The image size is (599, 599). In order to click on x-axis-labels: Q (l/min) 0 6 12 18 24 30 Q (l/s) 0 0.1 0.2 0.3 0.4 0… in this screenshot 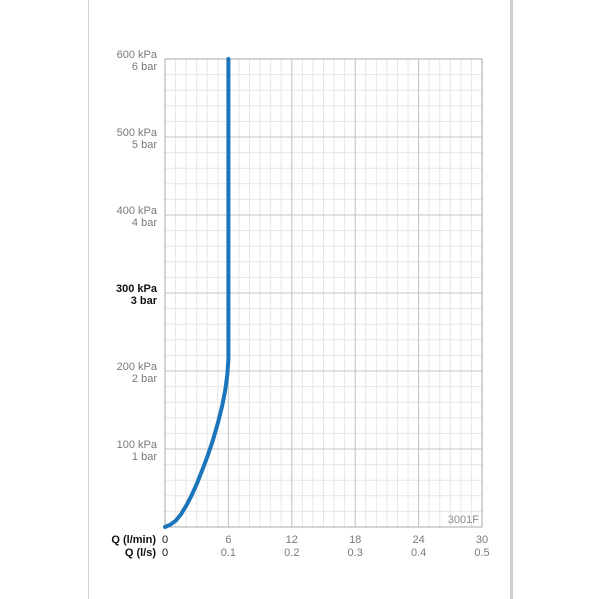, I will do `click(300, 546)`.